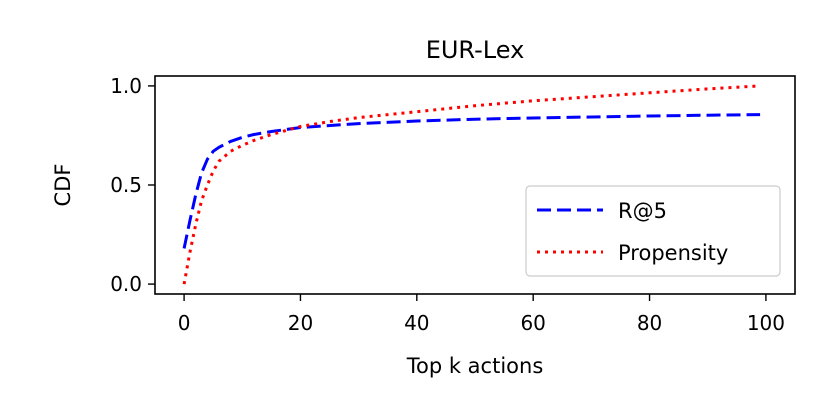 Image resolution: width=830 pixels, height=415 pixels. I want to click on y-tick-label: 0.0, so click(126, 284).